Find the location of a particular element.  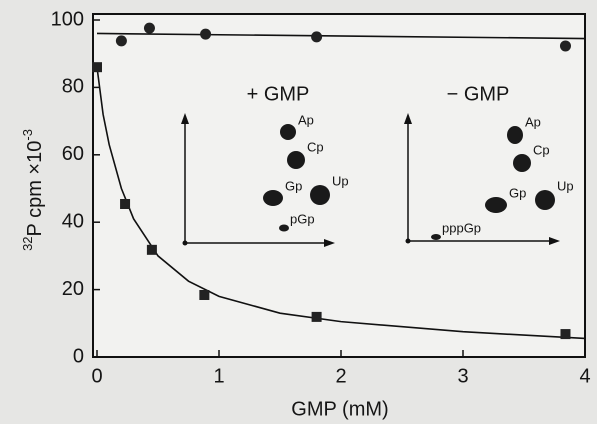

inset-plus is located at coordinates (258, 180).